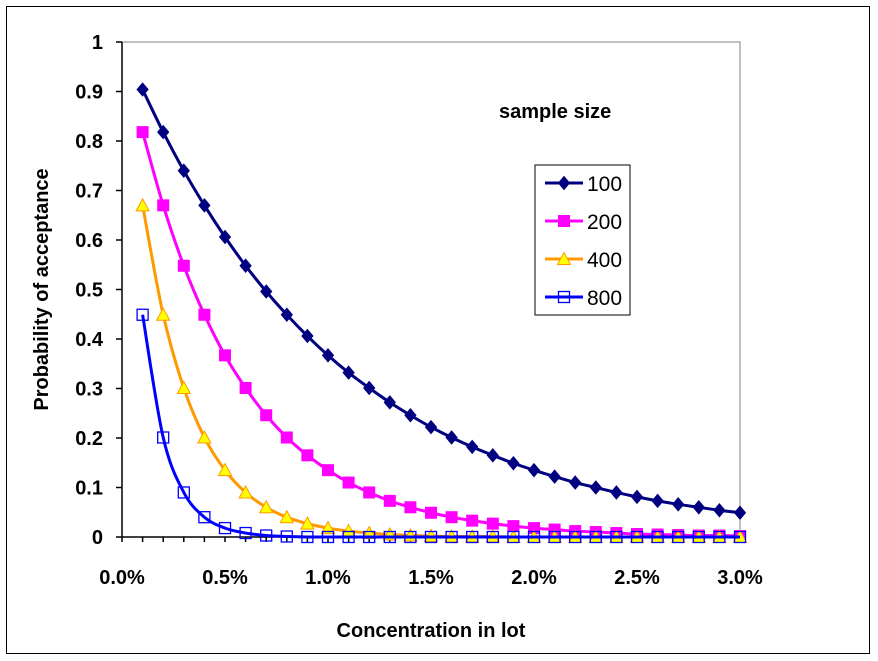 The image size is (878, 661). What do you see at coordinates (583, 298) in the screenshot?
I see `legend-item-800: 800` at bounding box center [583, 298].